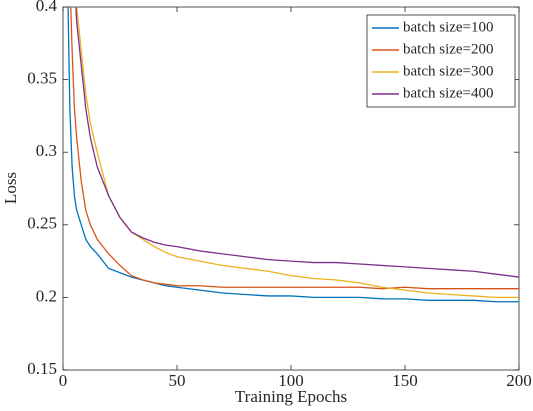 The image size is (533, 411). I want to click on y-tick-label: 0.2, so click(46, 295).